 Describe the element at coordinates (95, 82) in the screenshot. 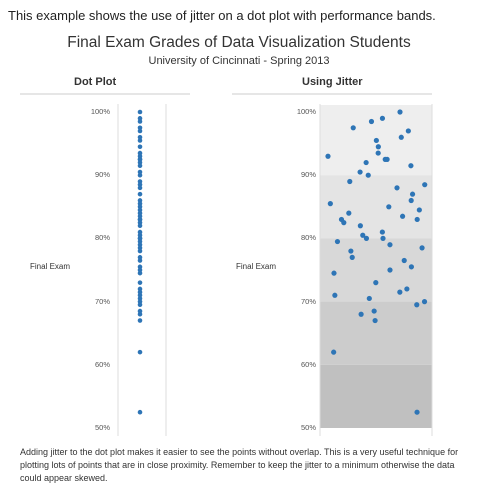

I see `panel-title-dot-plot: Dot Plot` at that location.